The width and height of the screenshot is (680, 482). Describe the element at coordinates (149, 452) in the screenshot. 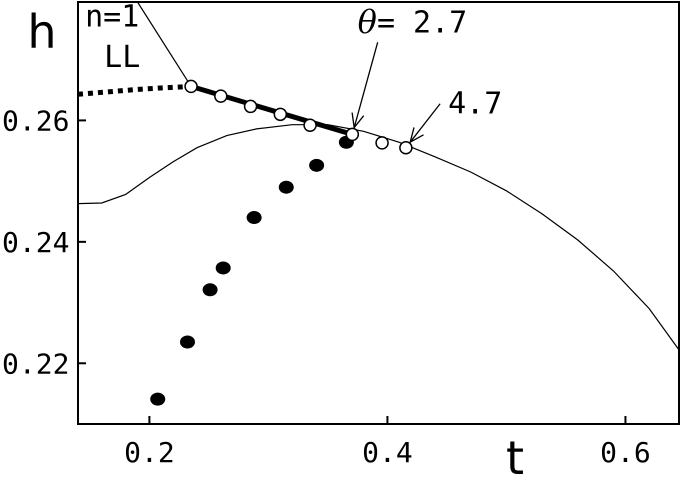

I see `x-tick-label: 0.2` at that location.